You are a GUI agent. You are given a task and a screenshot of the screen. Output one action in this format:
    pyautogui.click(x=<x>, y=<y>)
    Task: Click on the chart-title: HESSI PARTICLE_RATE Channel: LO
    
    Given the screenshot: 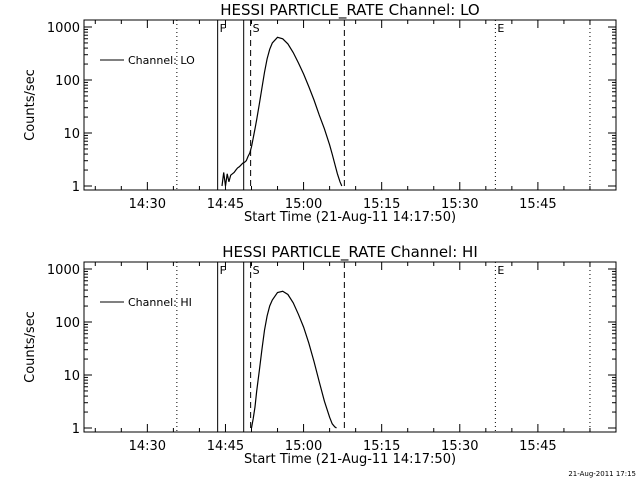 What is the action you would take?
    pyautogui.click(x=349, y=10)
    